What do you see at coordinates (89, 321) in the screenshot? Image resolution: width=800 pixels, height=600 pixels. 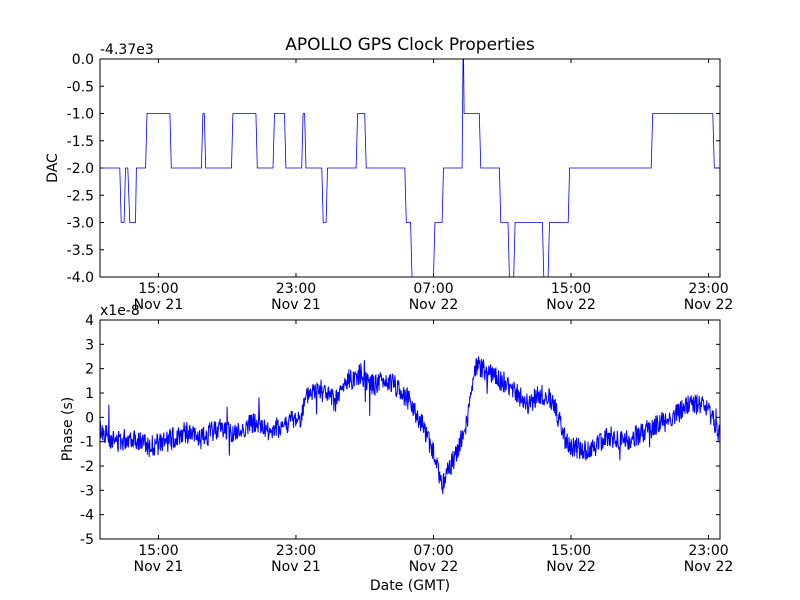 I see `phase-y-tick-label: 4` at bounding box center [89, 321].